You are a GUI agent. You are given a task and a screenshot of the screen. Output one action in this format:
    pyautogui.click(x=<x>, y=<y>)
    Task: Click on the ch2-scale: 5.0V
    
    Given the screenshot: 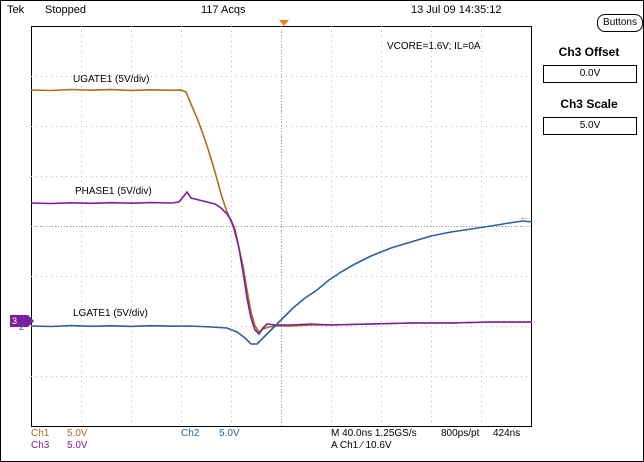 What is the action you would take?
    pyautogui.click(x=229, y=433)
    